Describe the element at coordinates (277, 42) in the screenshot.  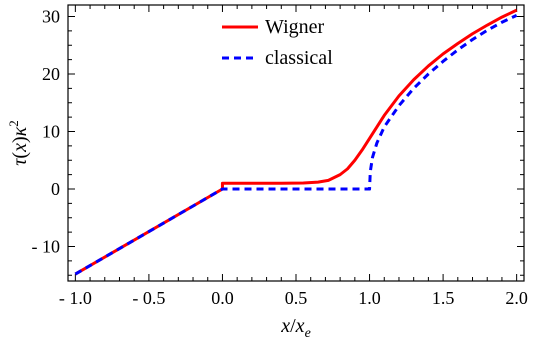
I see `legend: Wigner classical` at that location.